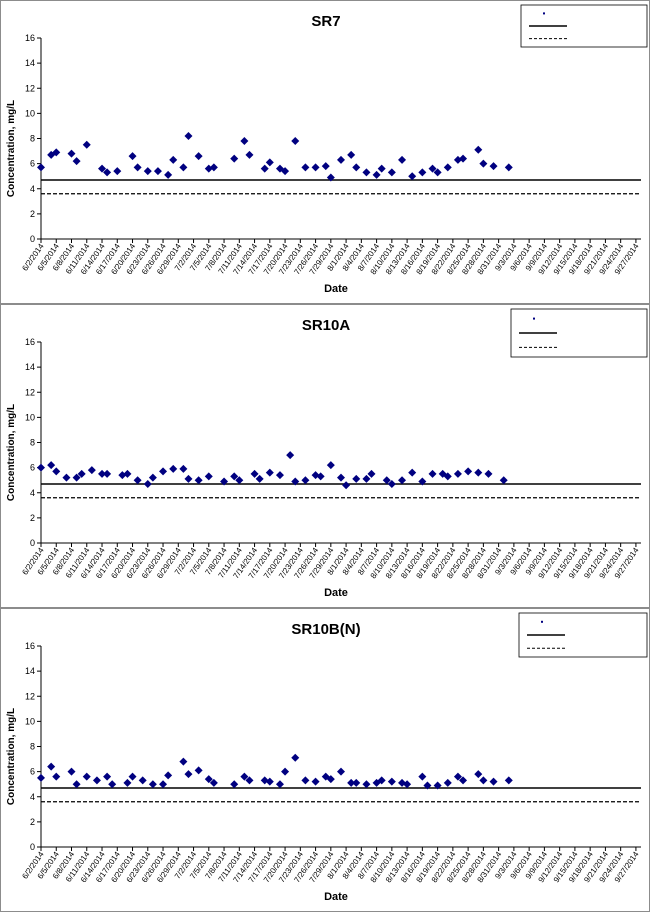 The image size is (652, 912). What do you see at coordinates (583, 635) in the screenshot?
I see `legend-box` at bounding box center [583, 635].